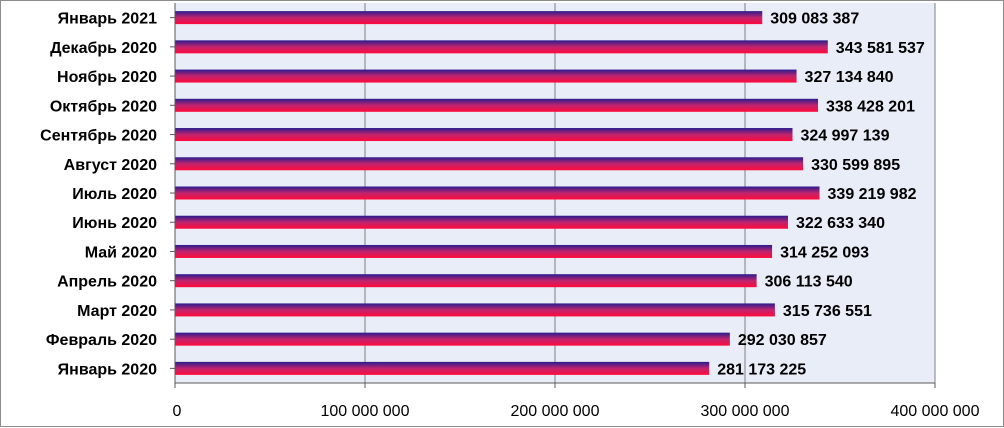 The height and width of the screenshot is (428, 1004). Describe the element at coordinates (761, 369) in the screenshot. I see `data-label: 281 173 225` at that location.